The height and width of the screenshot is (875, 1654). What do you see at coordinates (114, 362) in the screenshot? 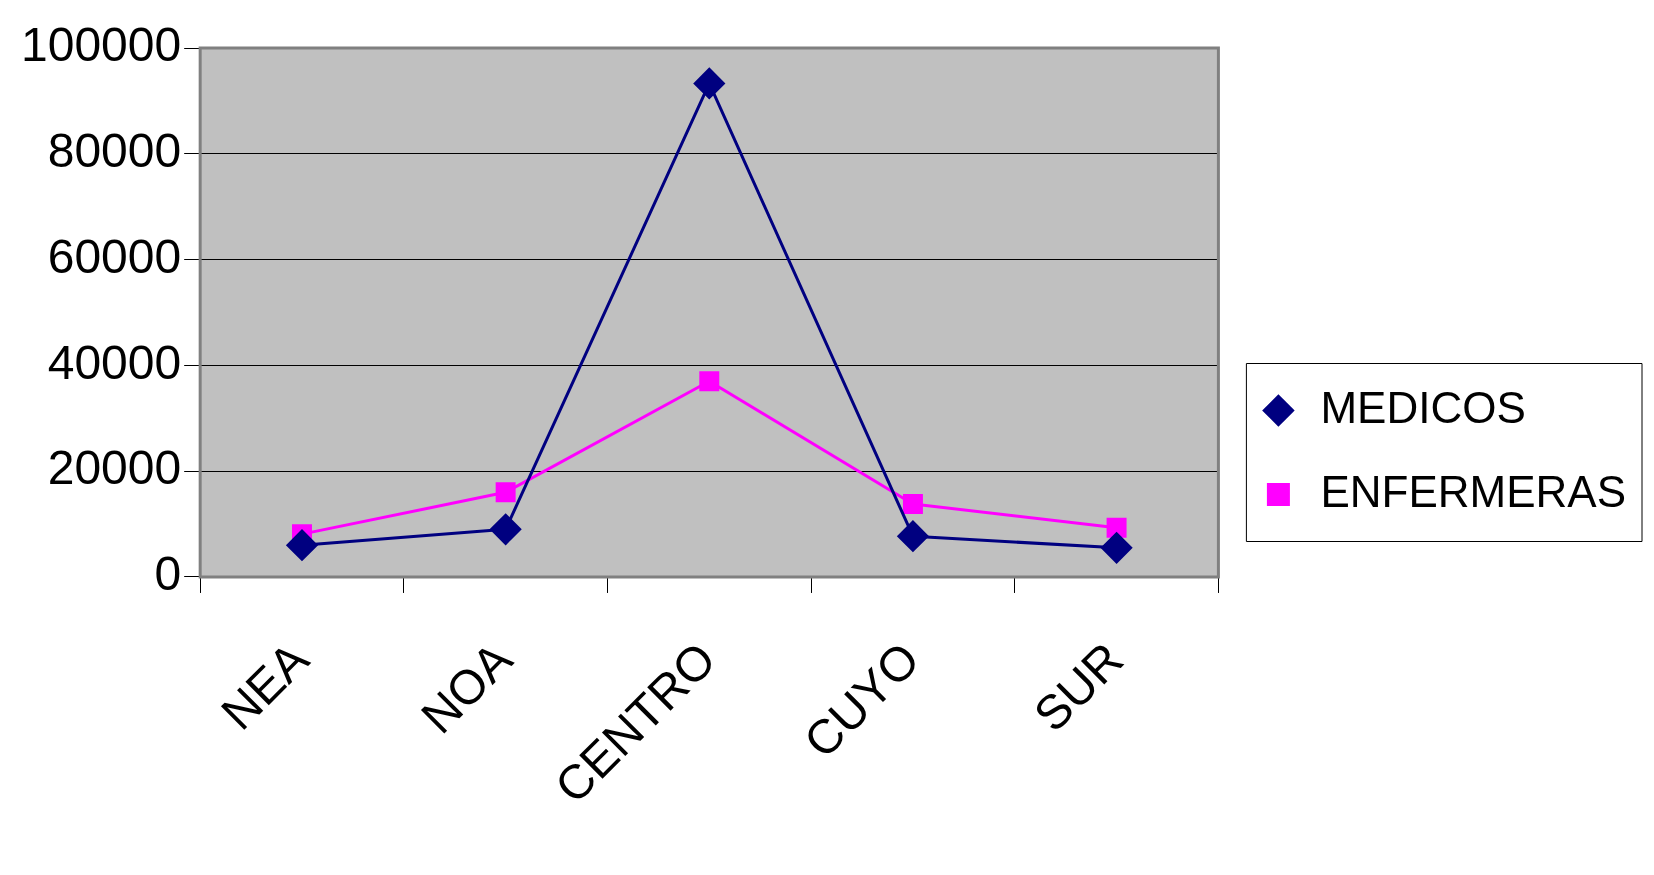
I see `y-tick-label: 40000` at bounding box center [114, 362].